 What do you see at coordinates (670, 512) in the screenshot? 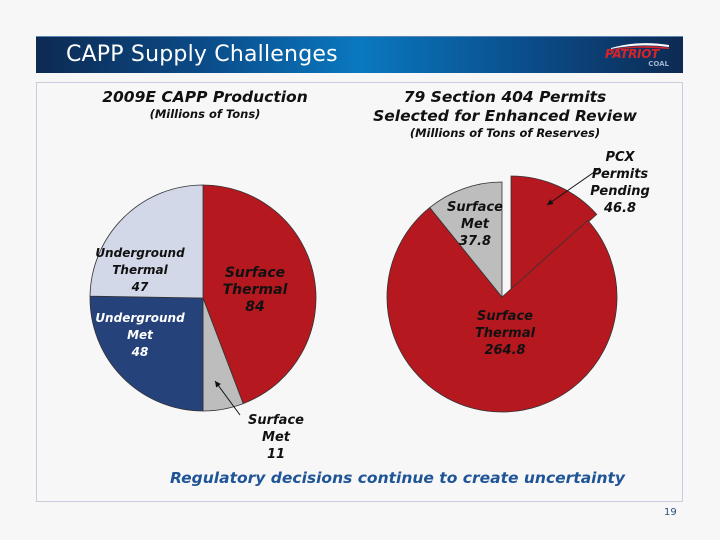
I see `page-number: 19` at bounding box center [670, 512].